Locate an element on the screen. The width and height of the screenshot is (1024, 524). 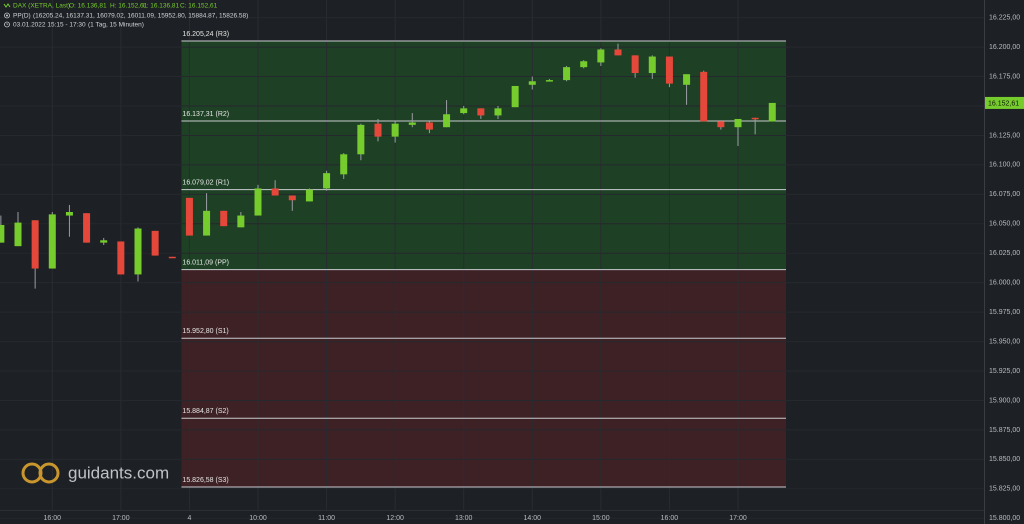
y-tick-label: 16.025,00 is located at coordinates (1004, 253).